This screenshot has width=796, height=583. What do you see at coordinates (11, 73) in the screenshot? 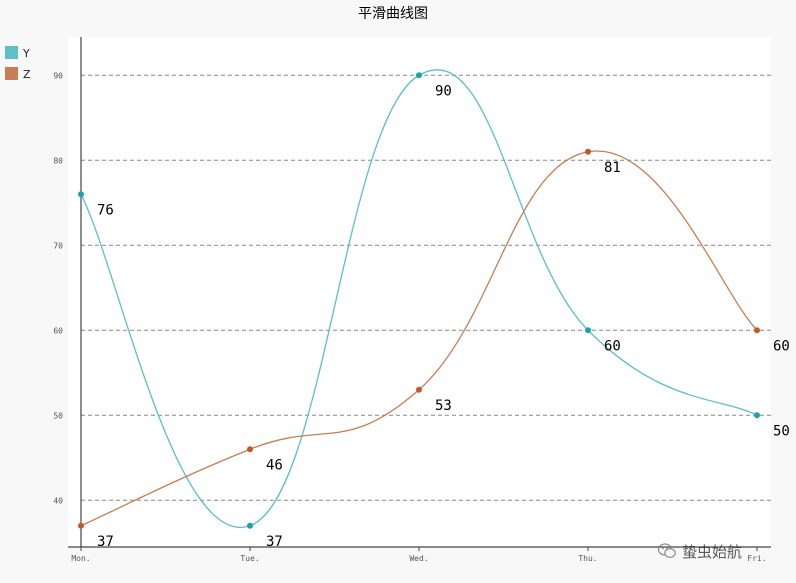
I see `legend-swatch-z` at bounding box center [11, 73].